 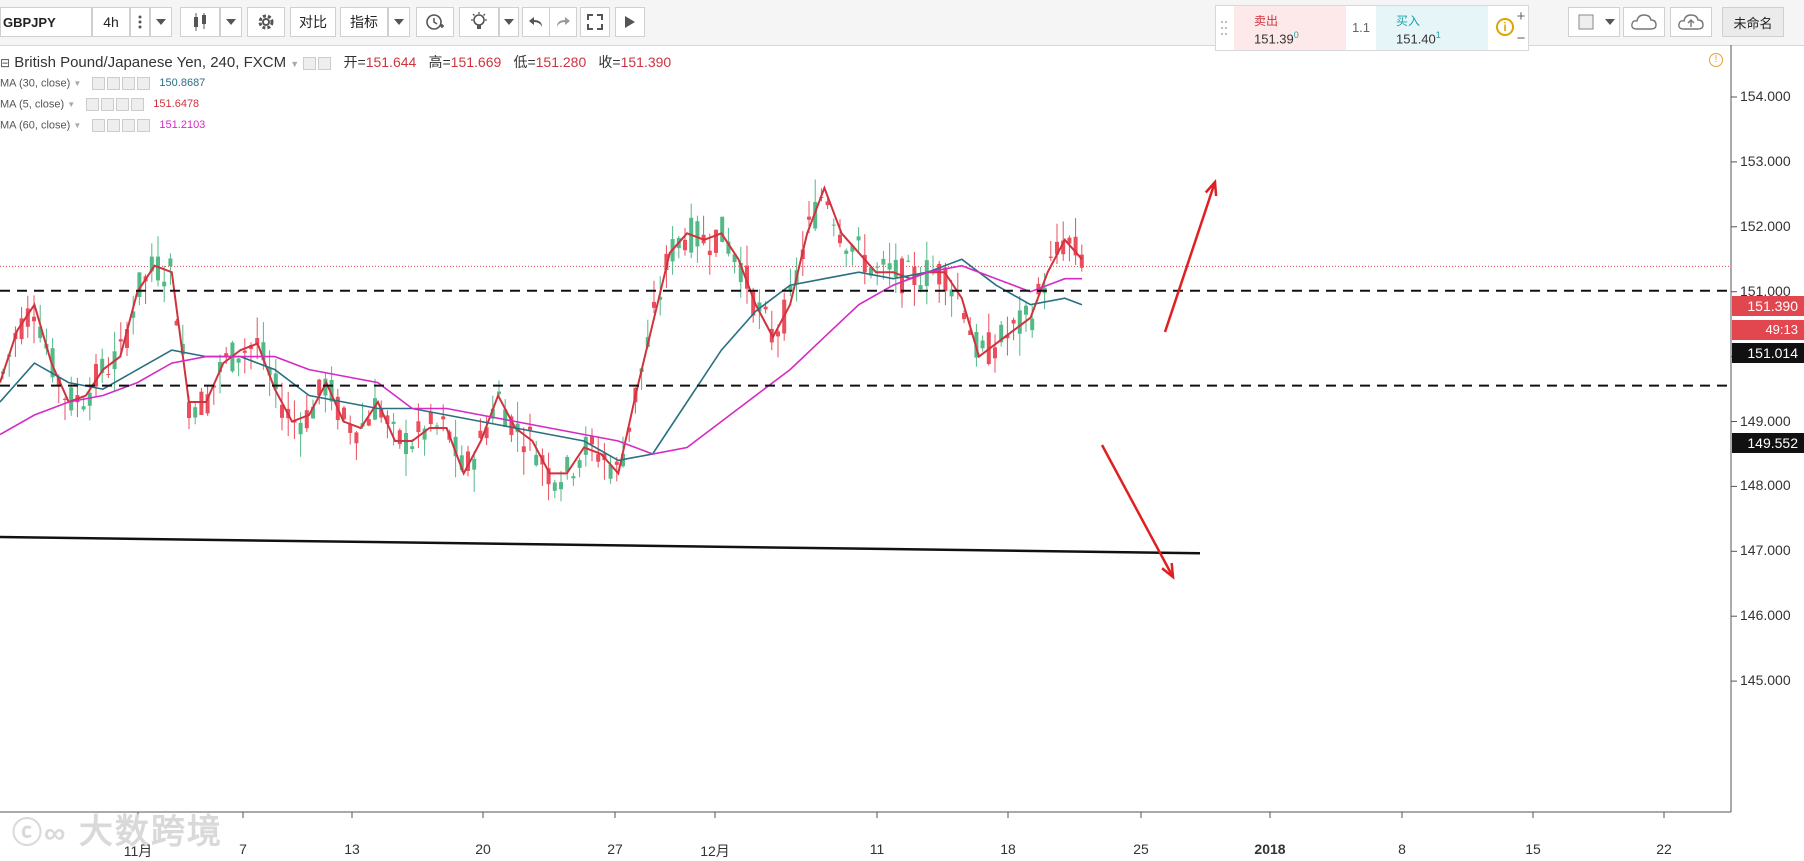 What do you see at coordinates (144, 83) in the screenshot?
I see `ma30-close-icon` at bounding box center [144, 83].